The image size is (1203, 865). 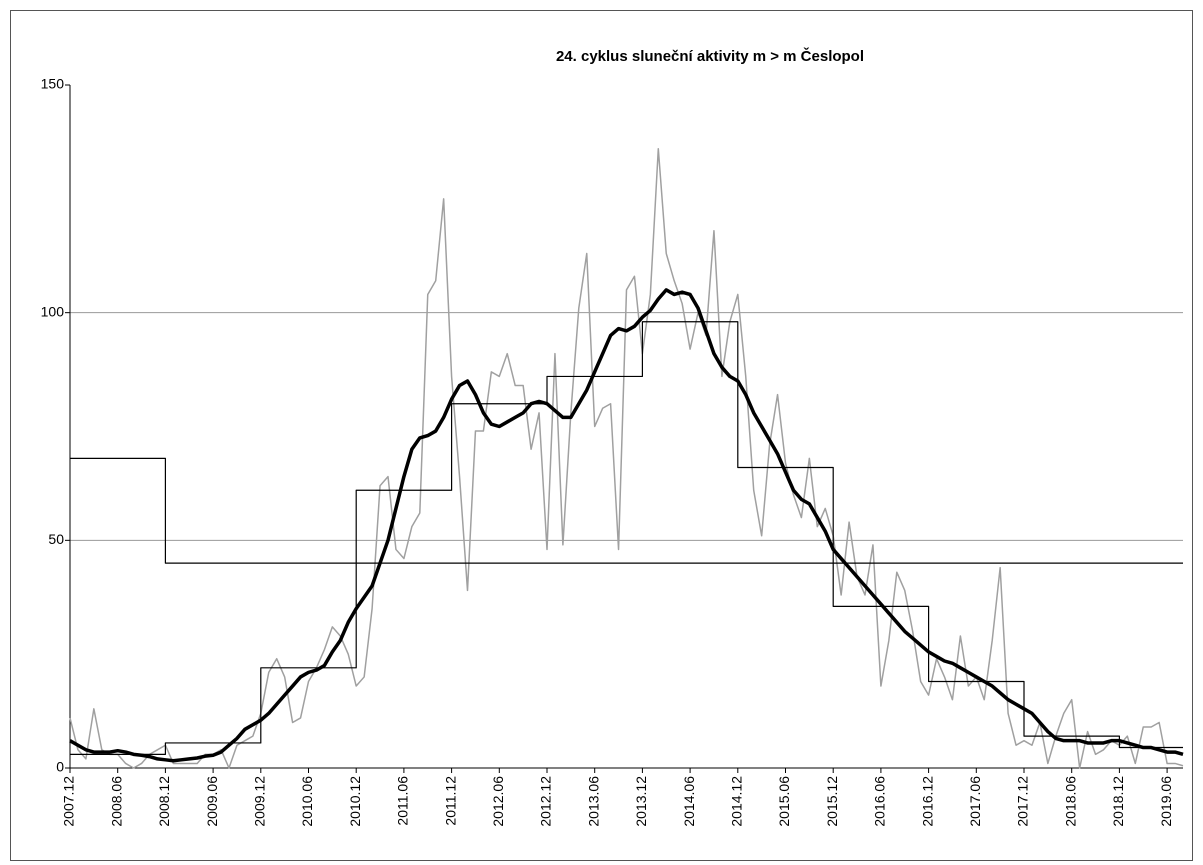 What do you see at coordinates (212, 801) in the screenshot?
I see `x-tick-label: 2009.06` at bounding box center [212, 801].